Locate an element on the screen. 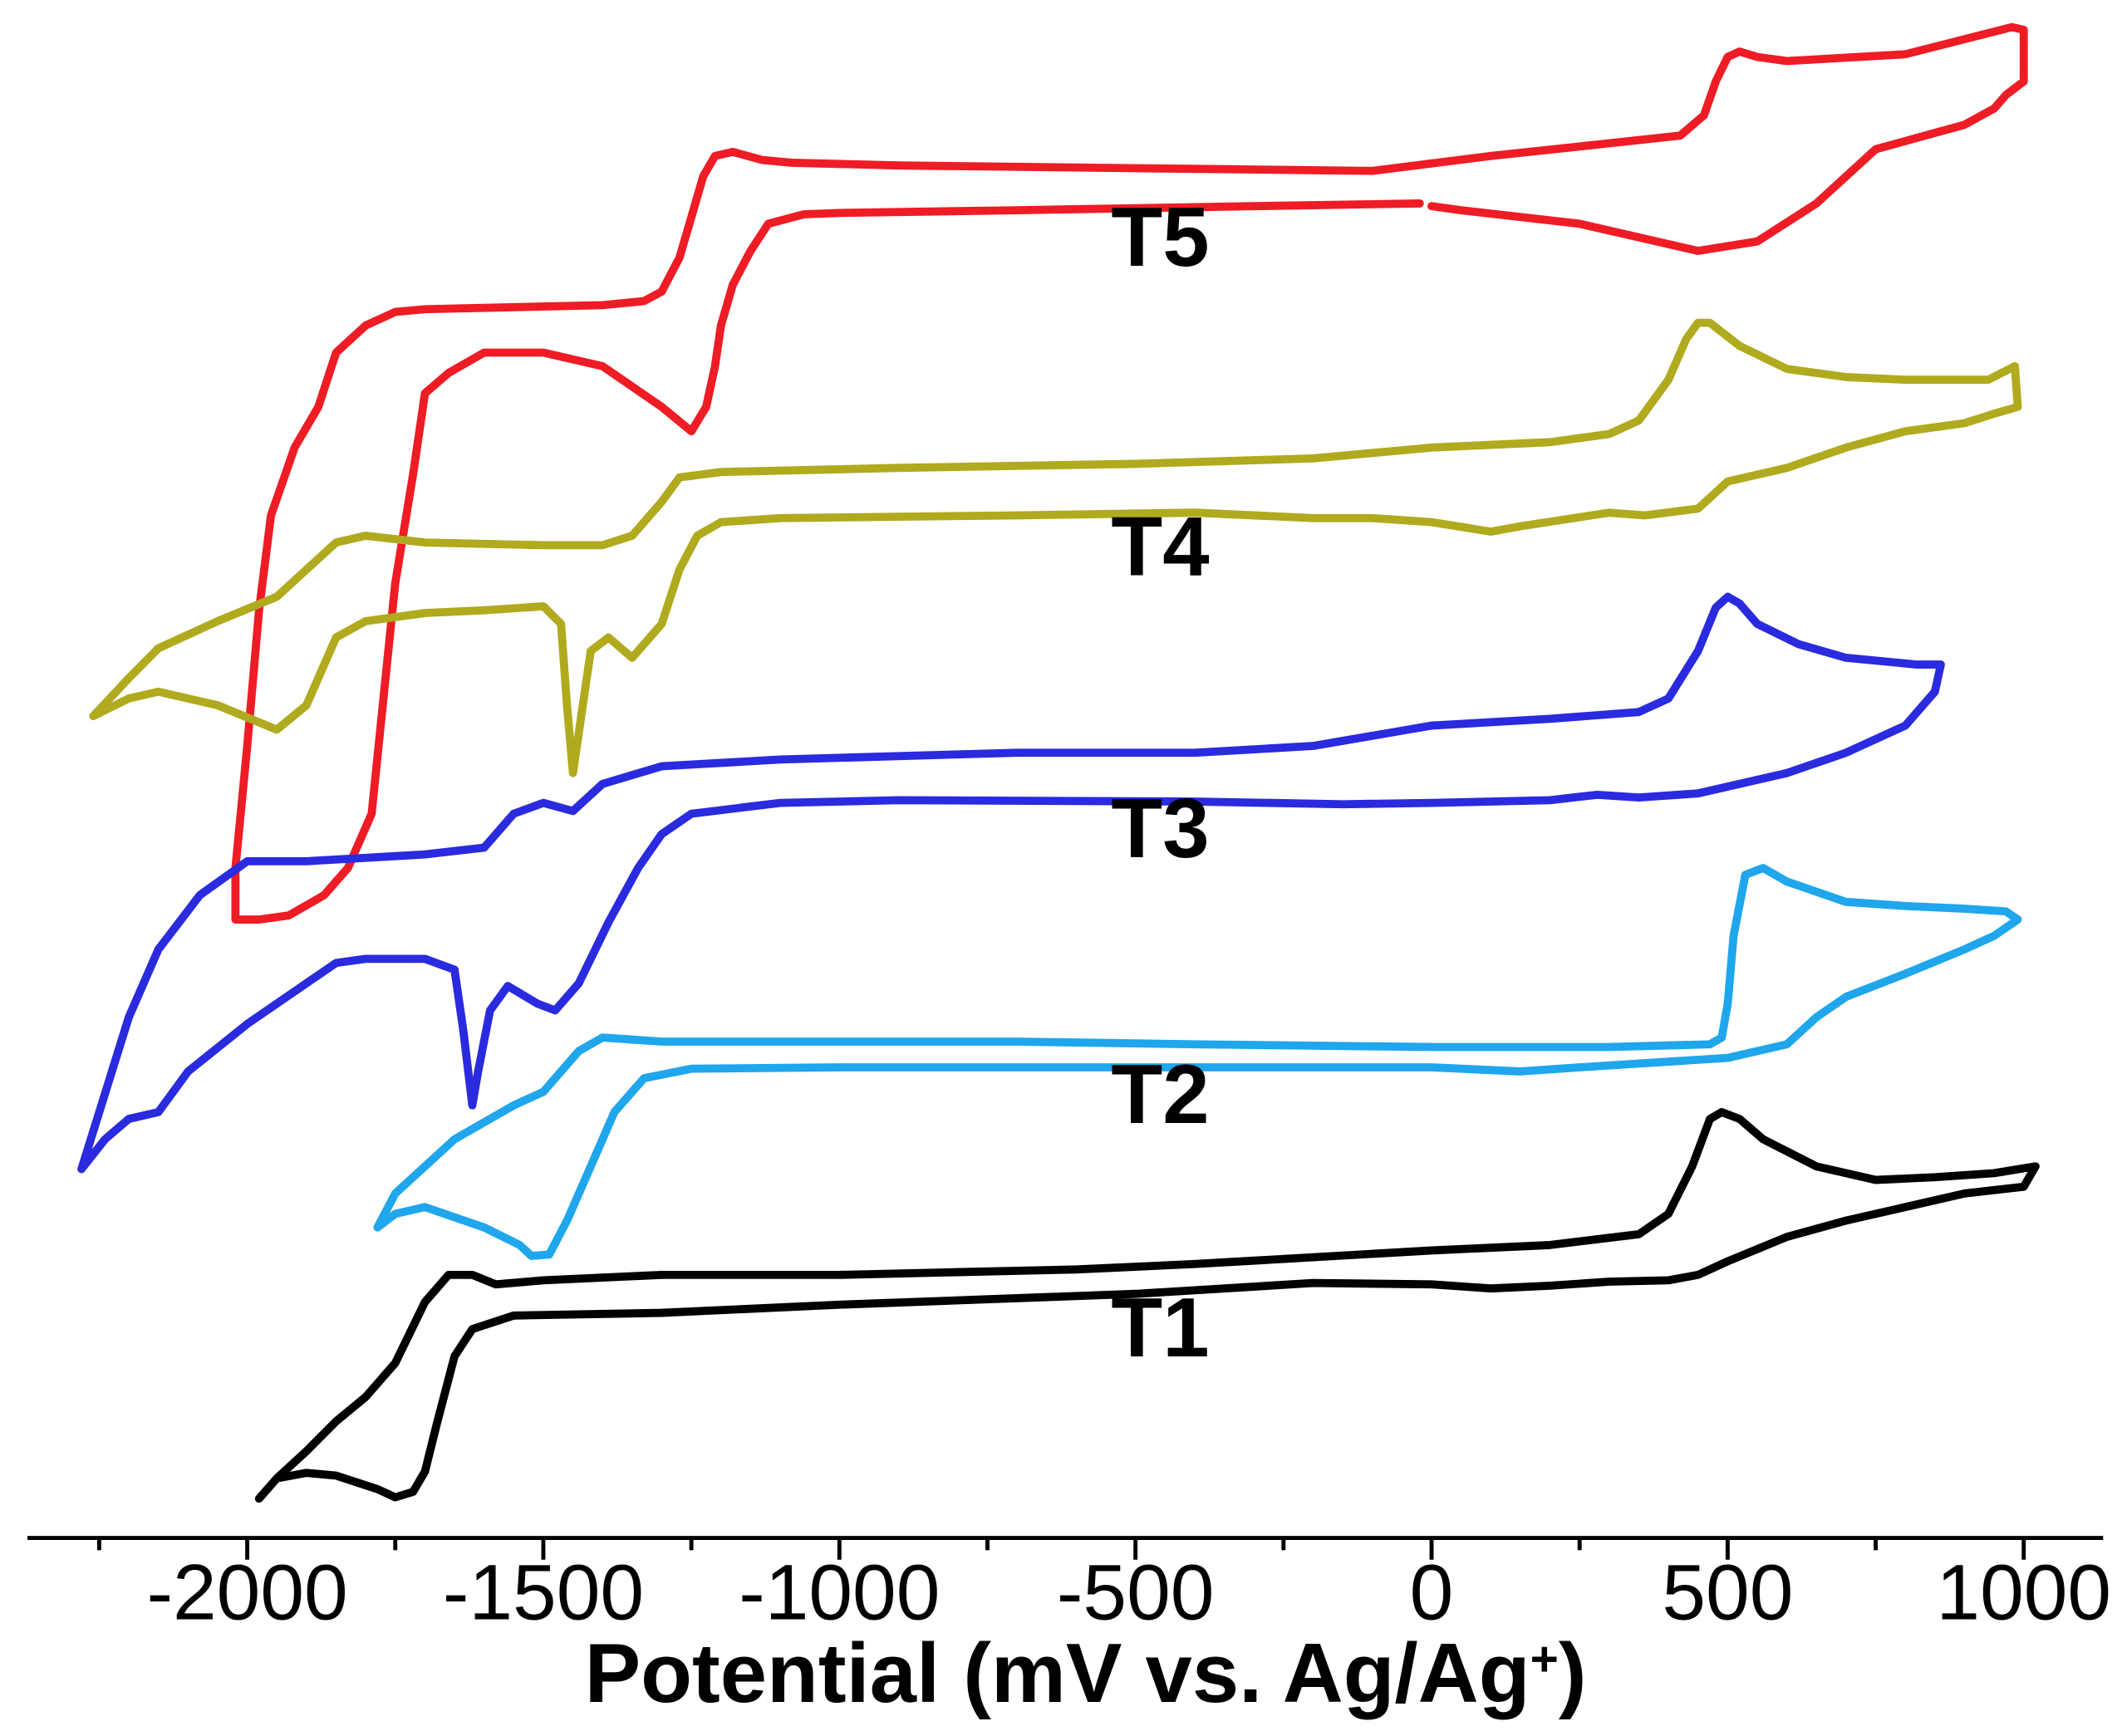 Image resolution: width=2117 pixels, height=1736 pixels. x-axis-ticks: -2000 -1500 -1000 -500 0 500 1000 is located at coordinates (1103, 1587).